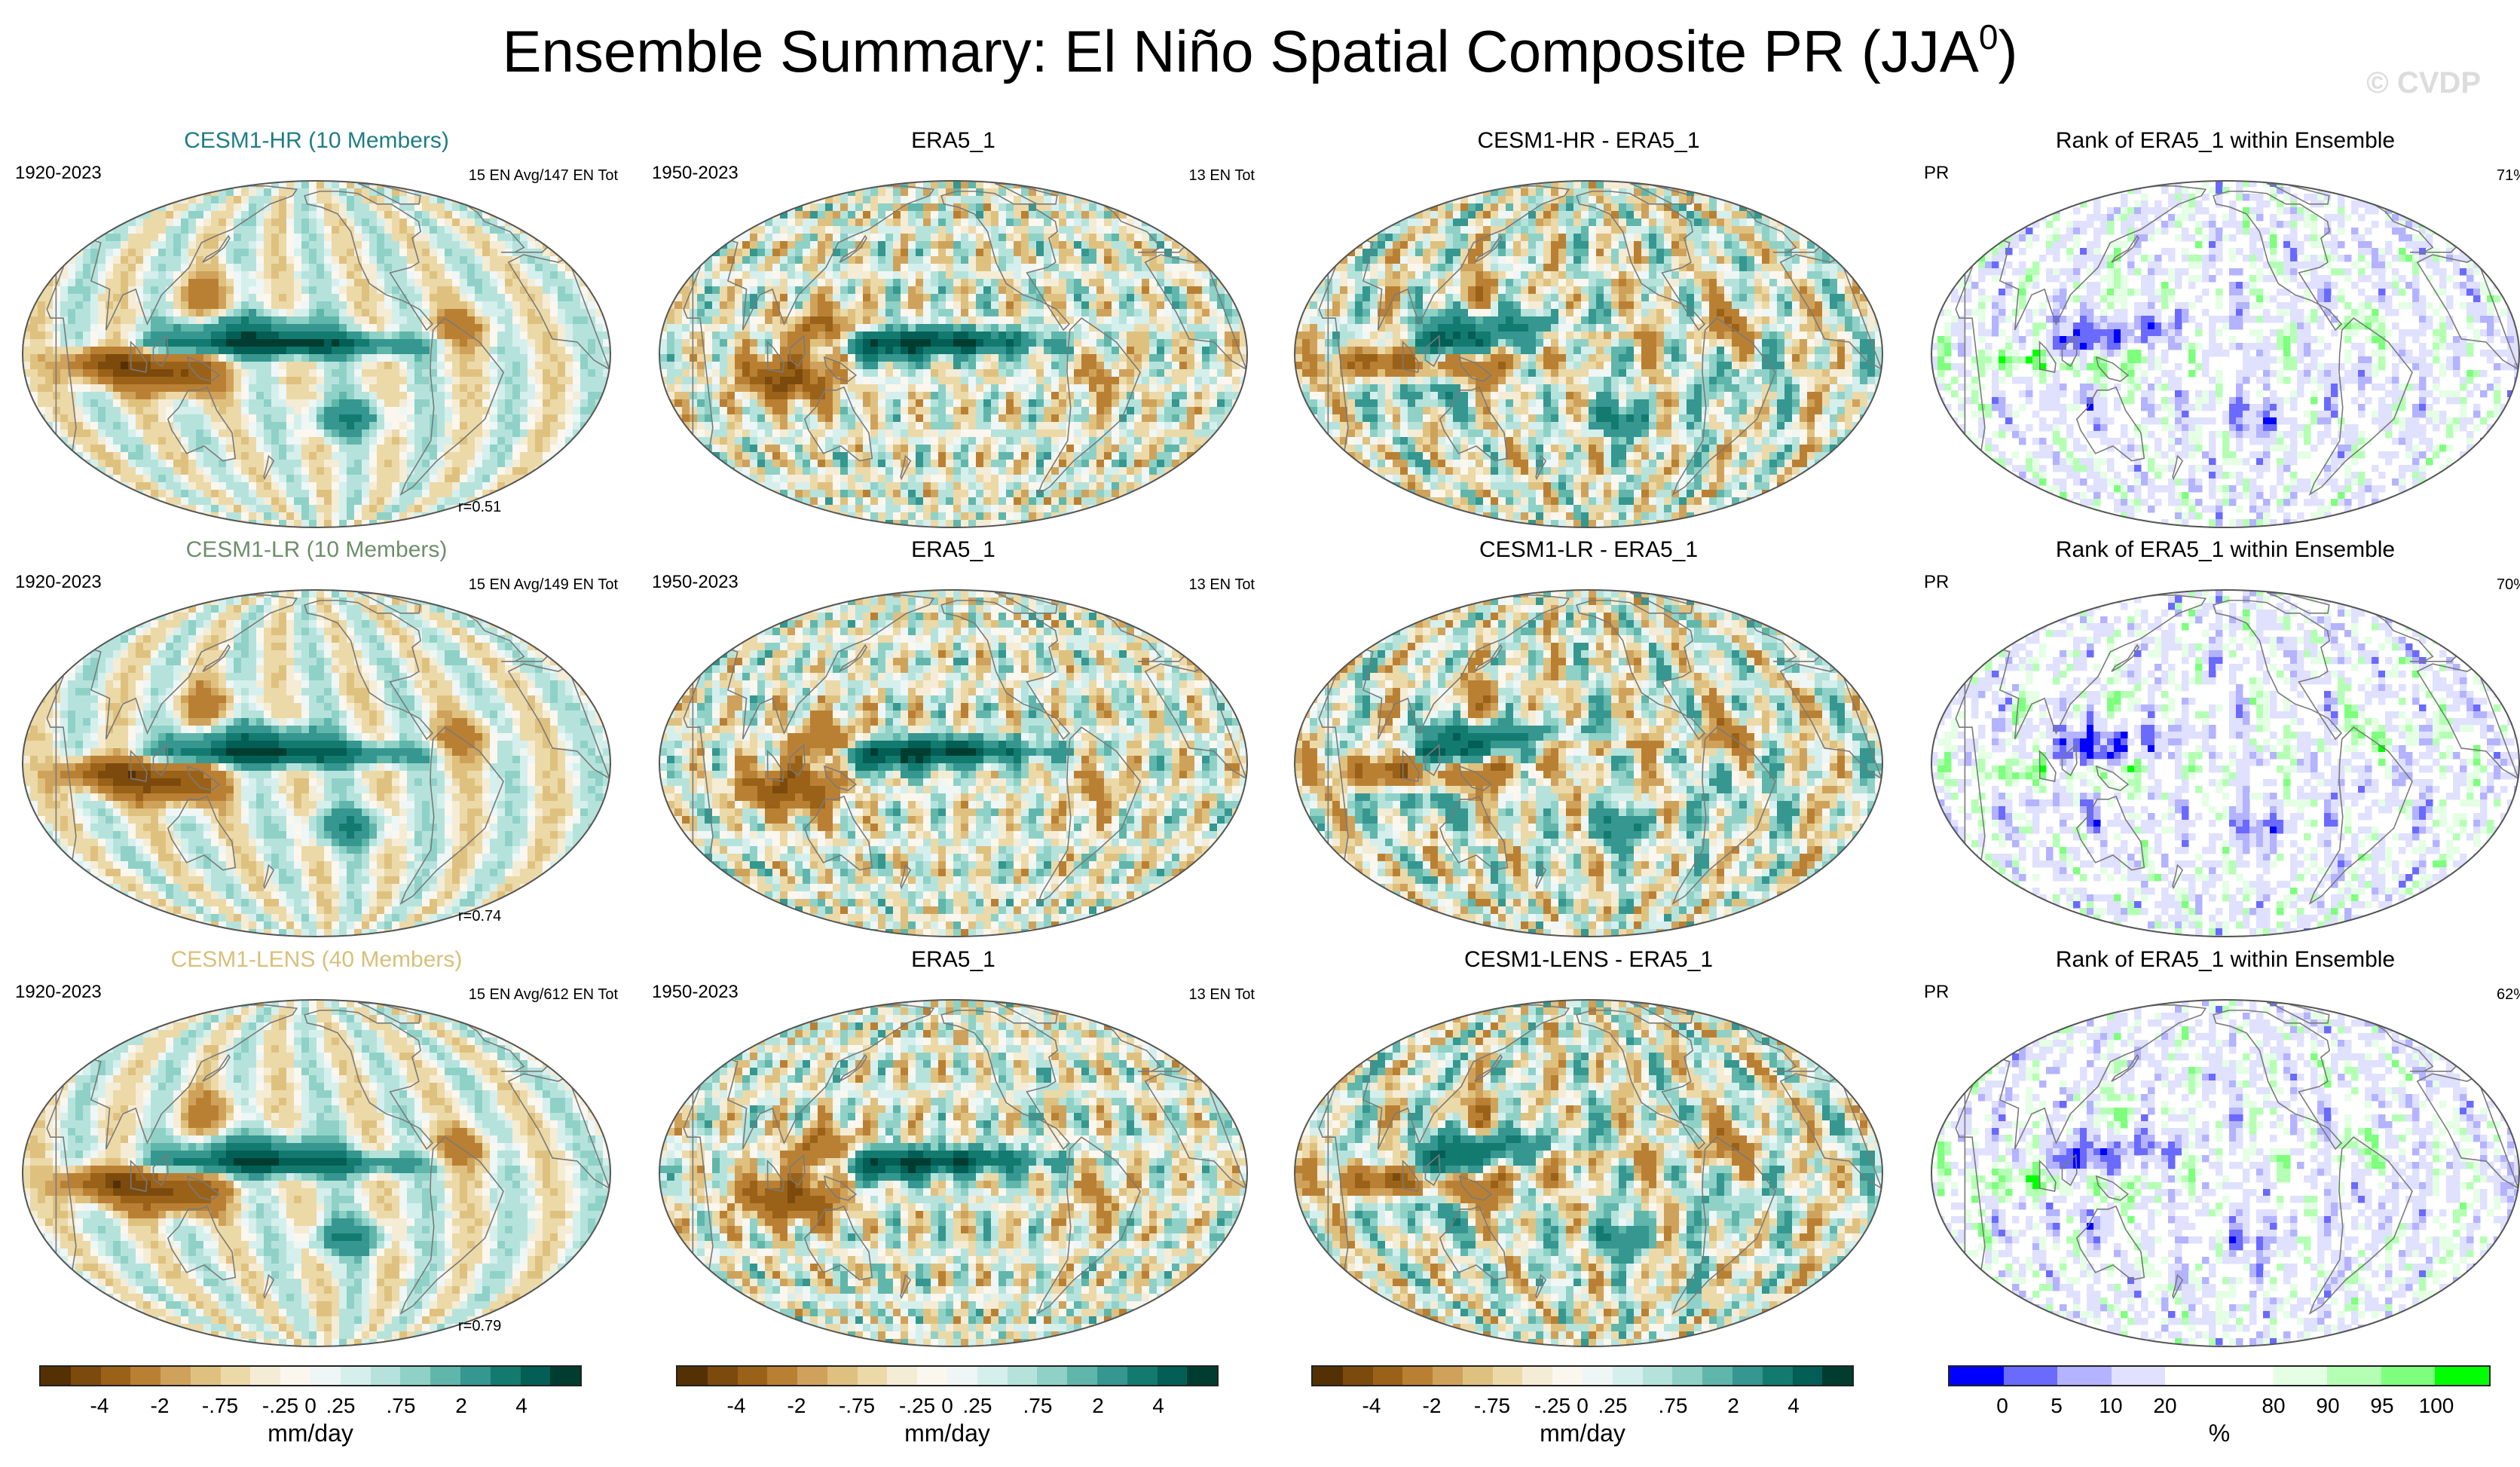 The height and width of the screenshot is (1467, 2520). I want to click on panel-obs-r2: ERA5_1 1950-2023 13 EN Tot, so click(953, 1152).